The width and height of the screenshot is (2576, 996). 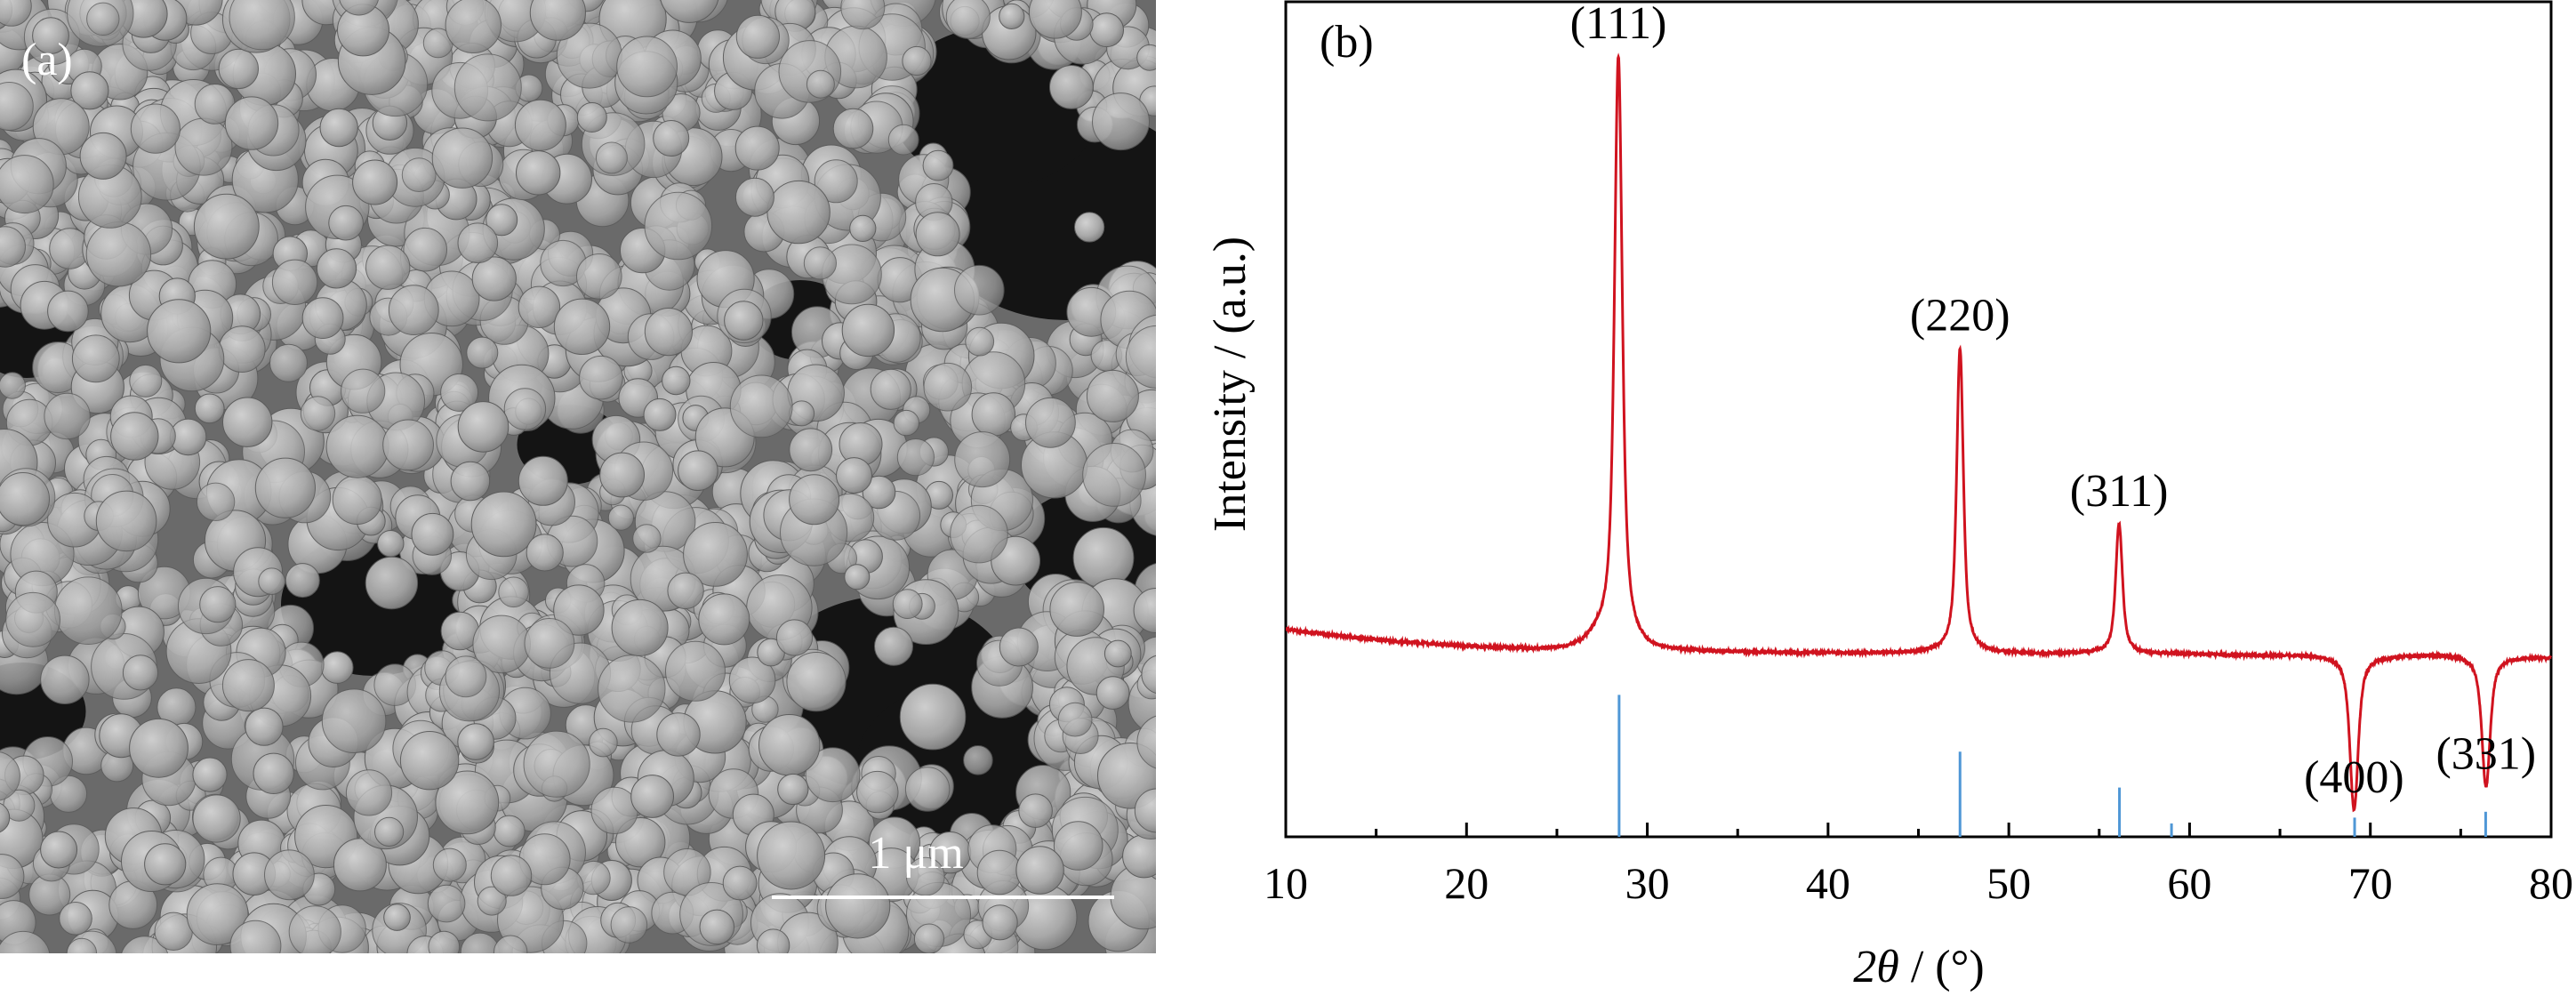 What do you see at coordinates (1828, 883) in the screenshot?
I see `x-tick-label-40: 40` at bounding box center [1828, 883].